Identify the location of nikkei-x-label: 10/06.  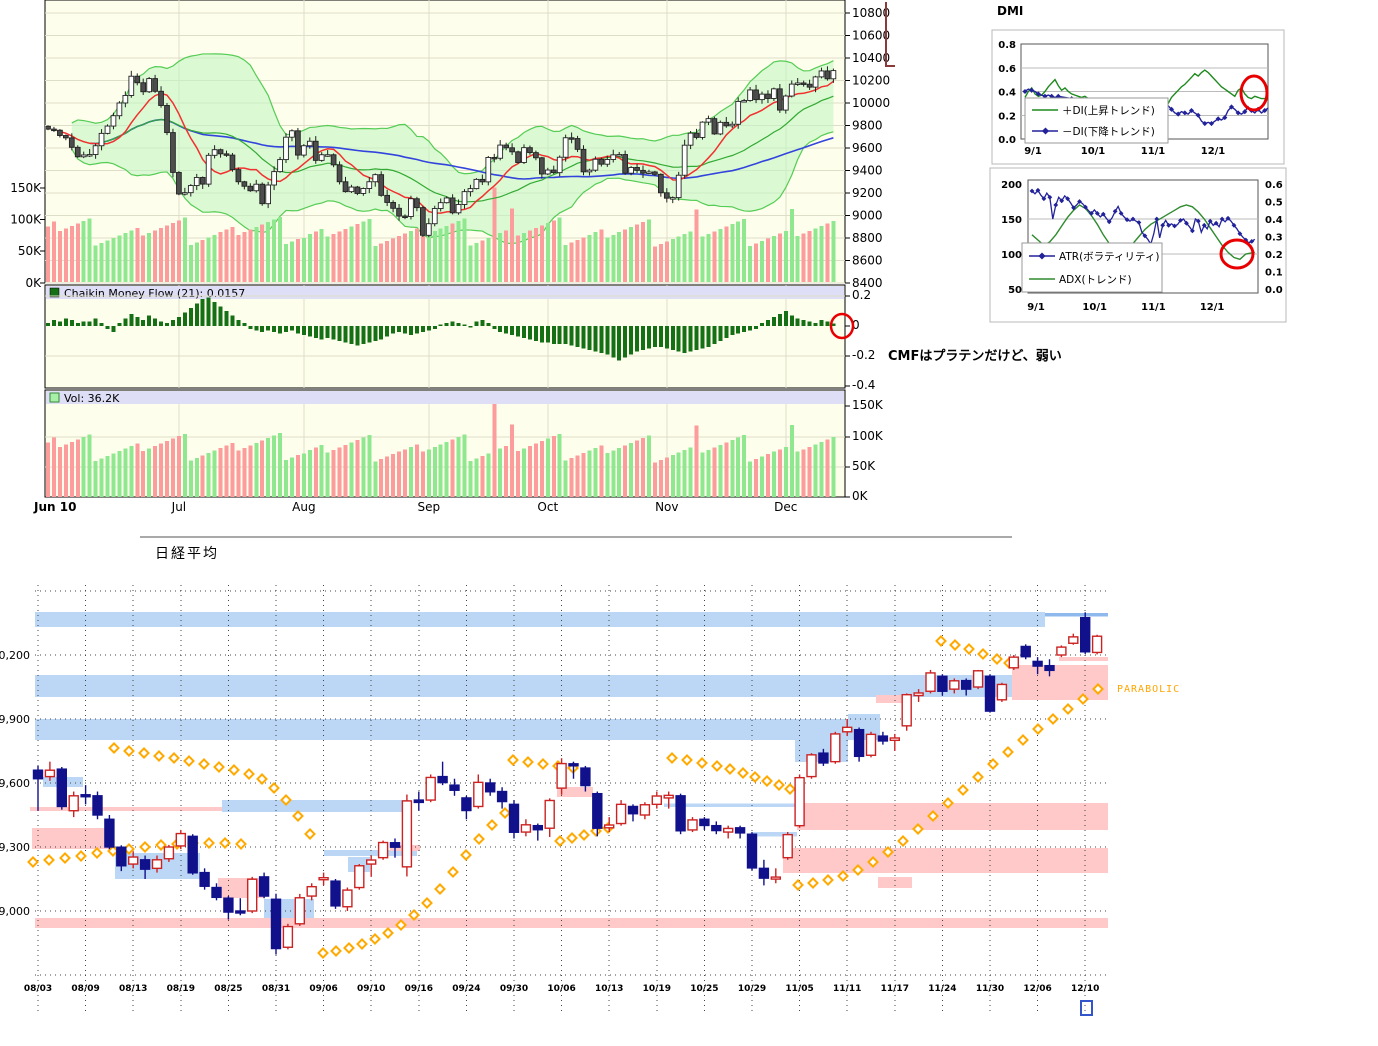
(561, 989).